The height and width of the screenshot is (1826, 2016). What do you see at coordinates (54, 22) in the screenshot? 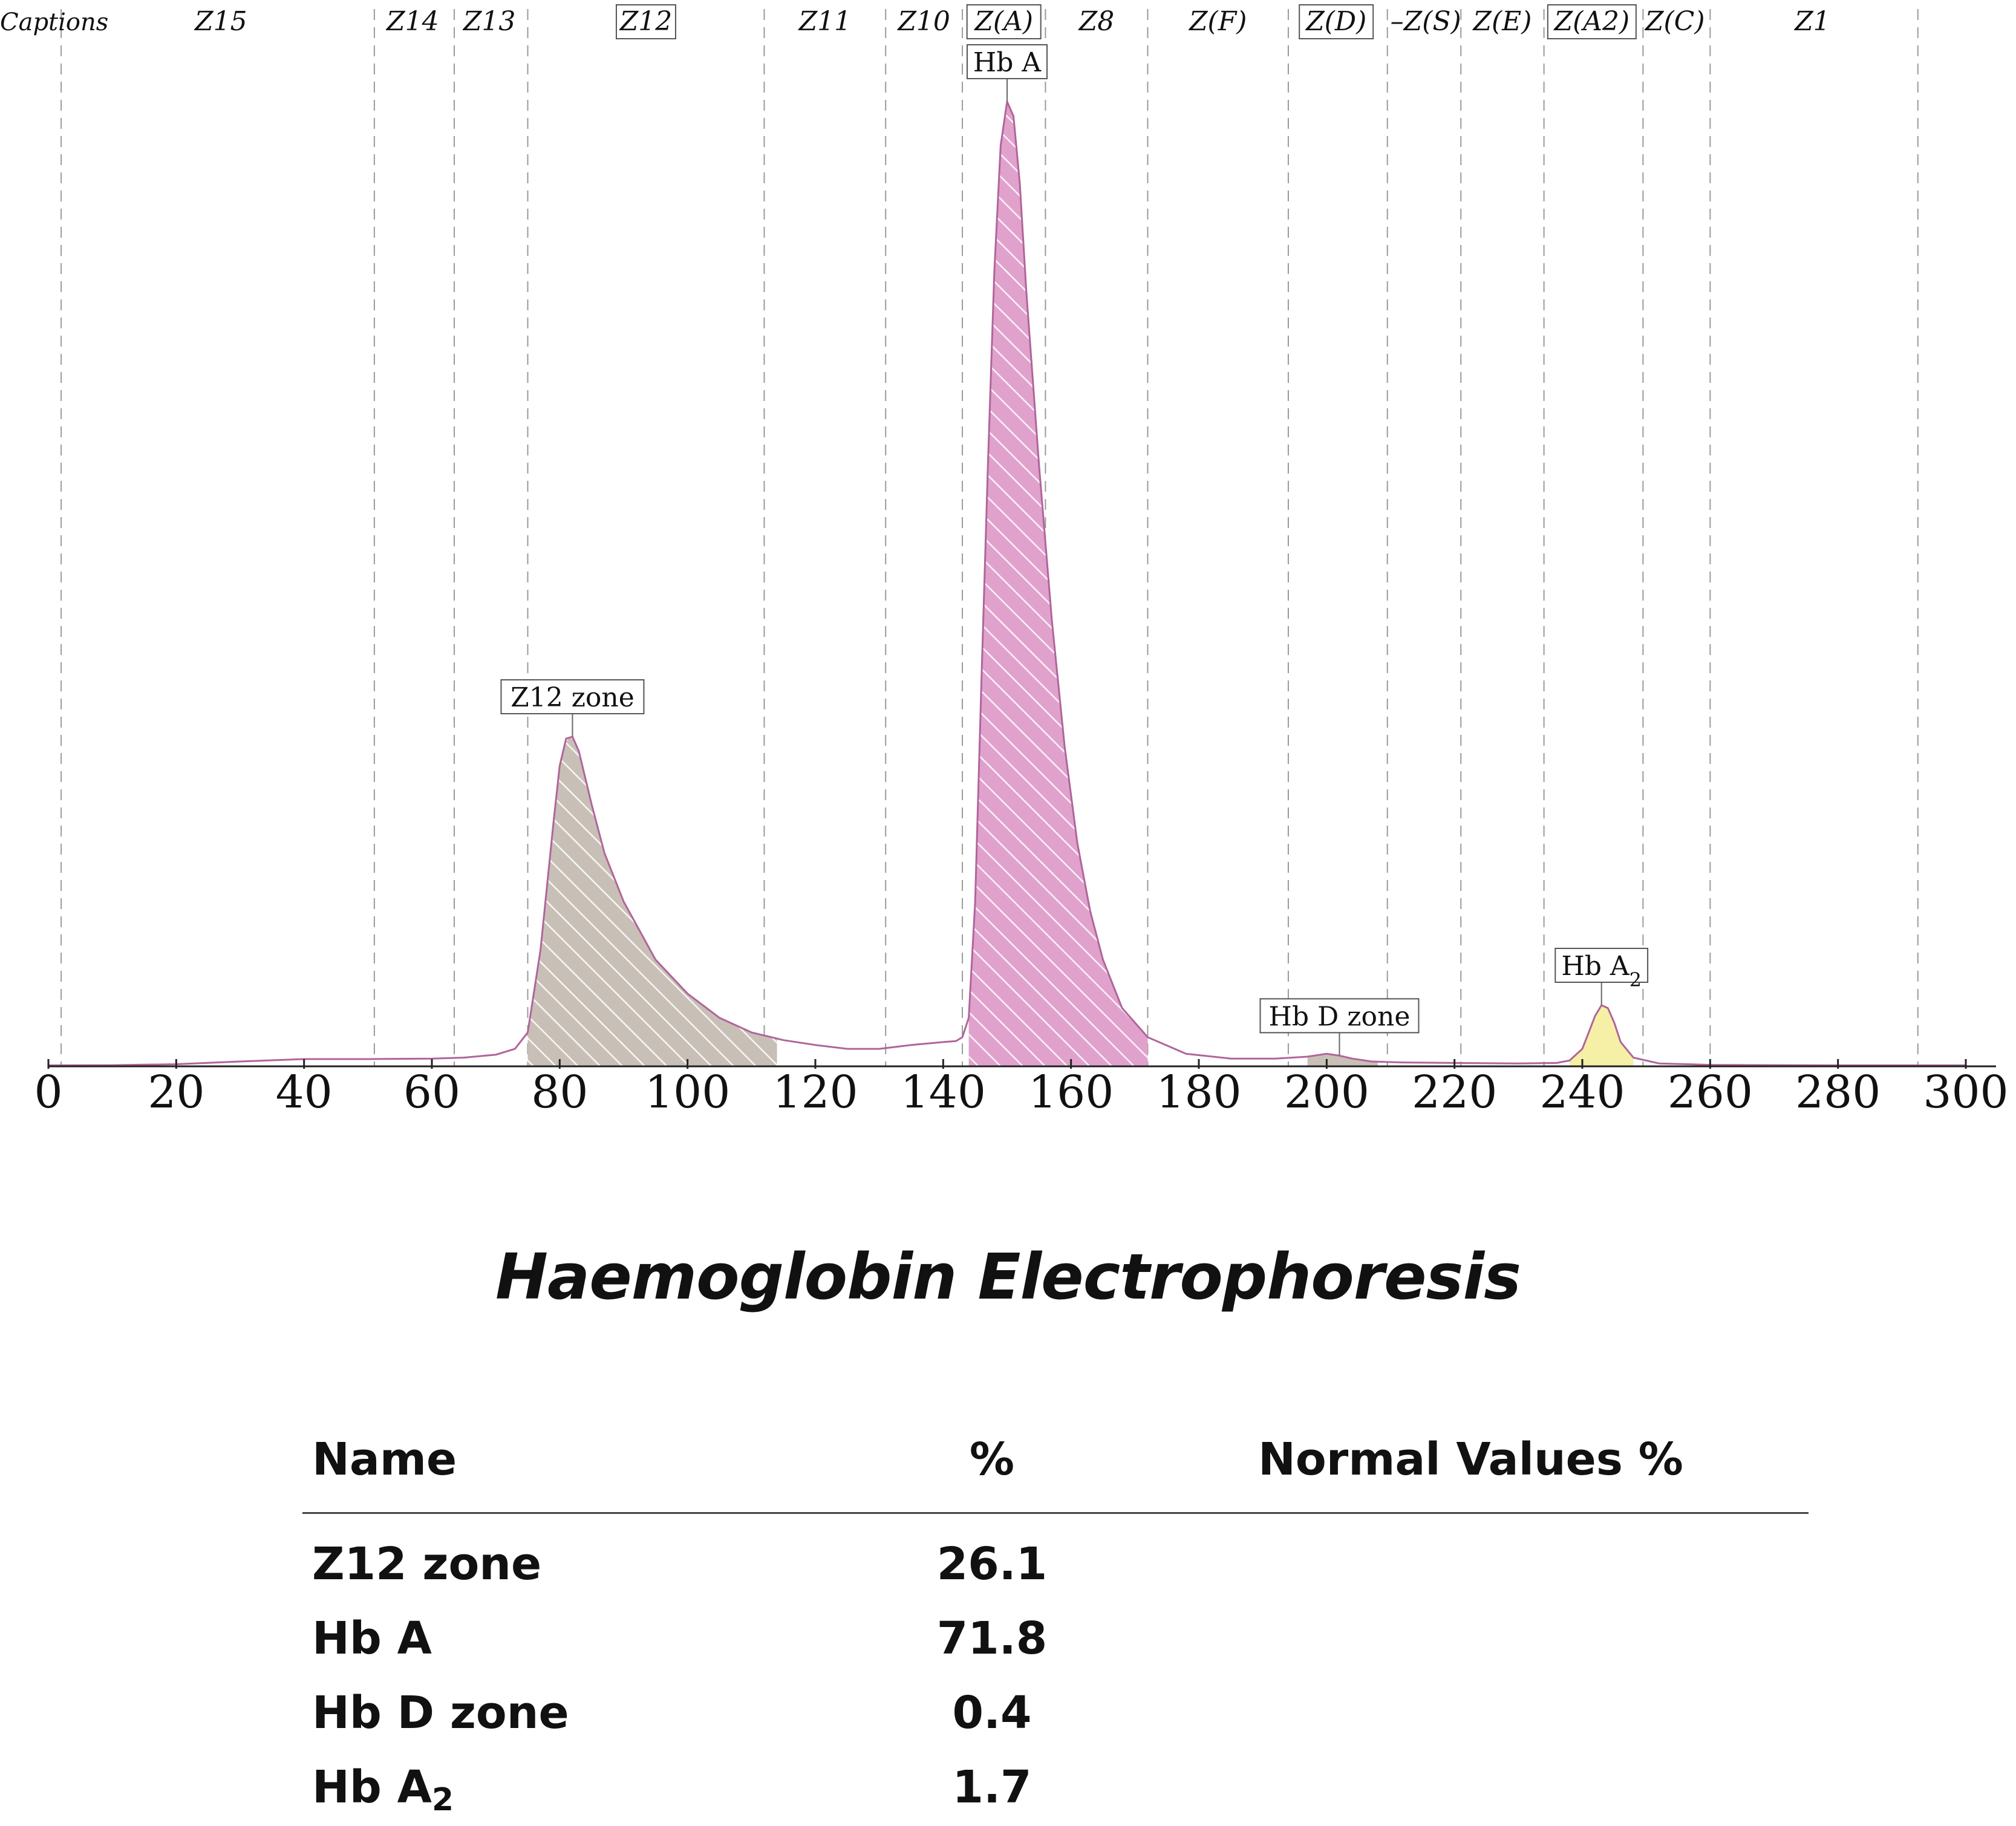
I see `captions-label: Captions` at bounding box center [54, 22].